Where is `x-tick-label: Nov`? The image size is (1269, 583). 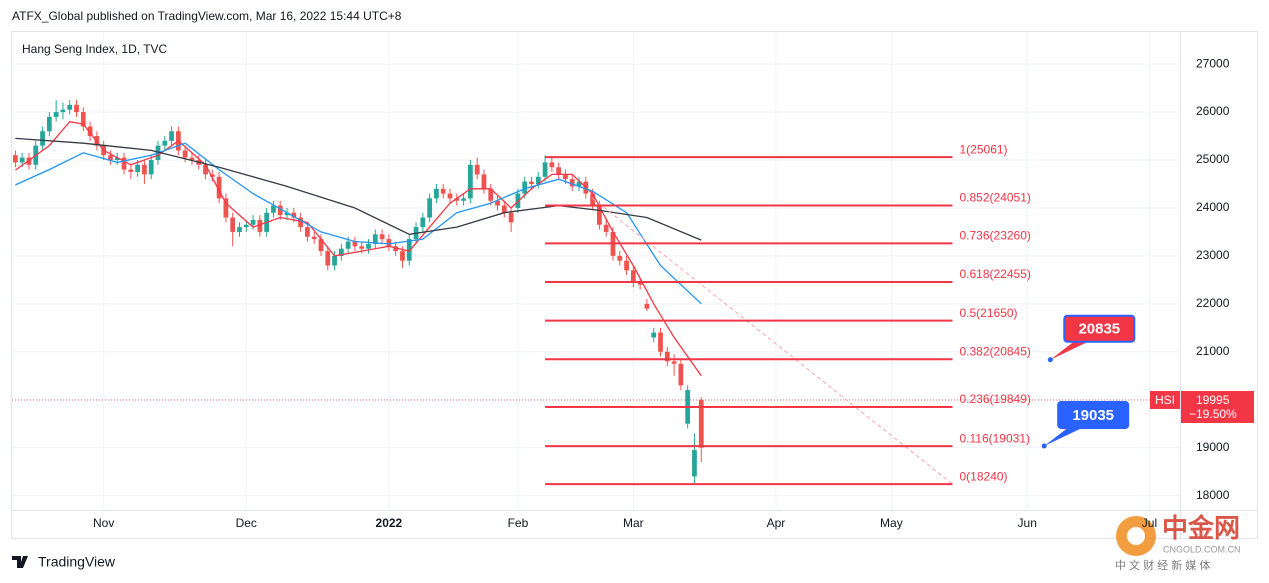 x-tick-label: Nov is located at coordinates (103, 523).